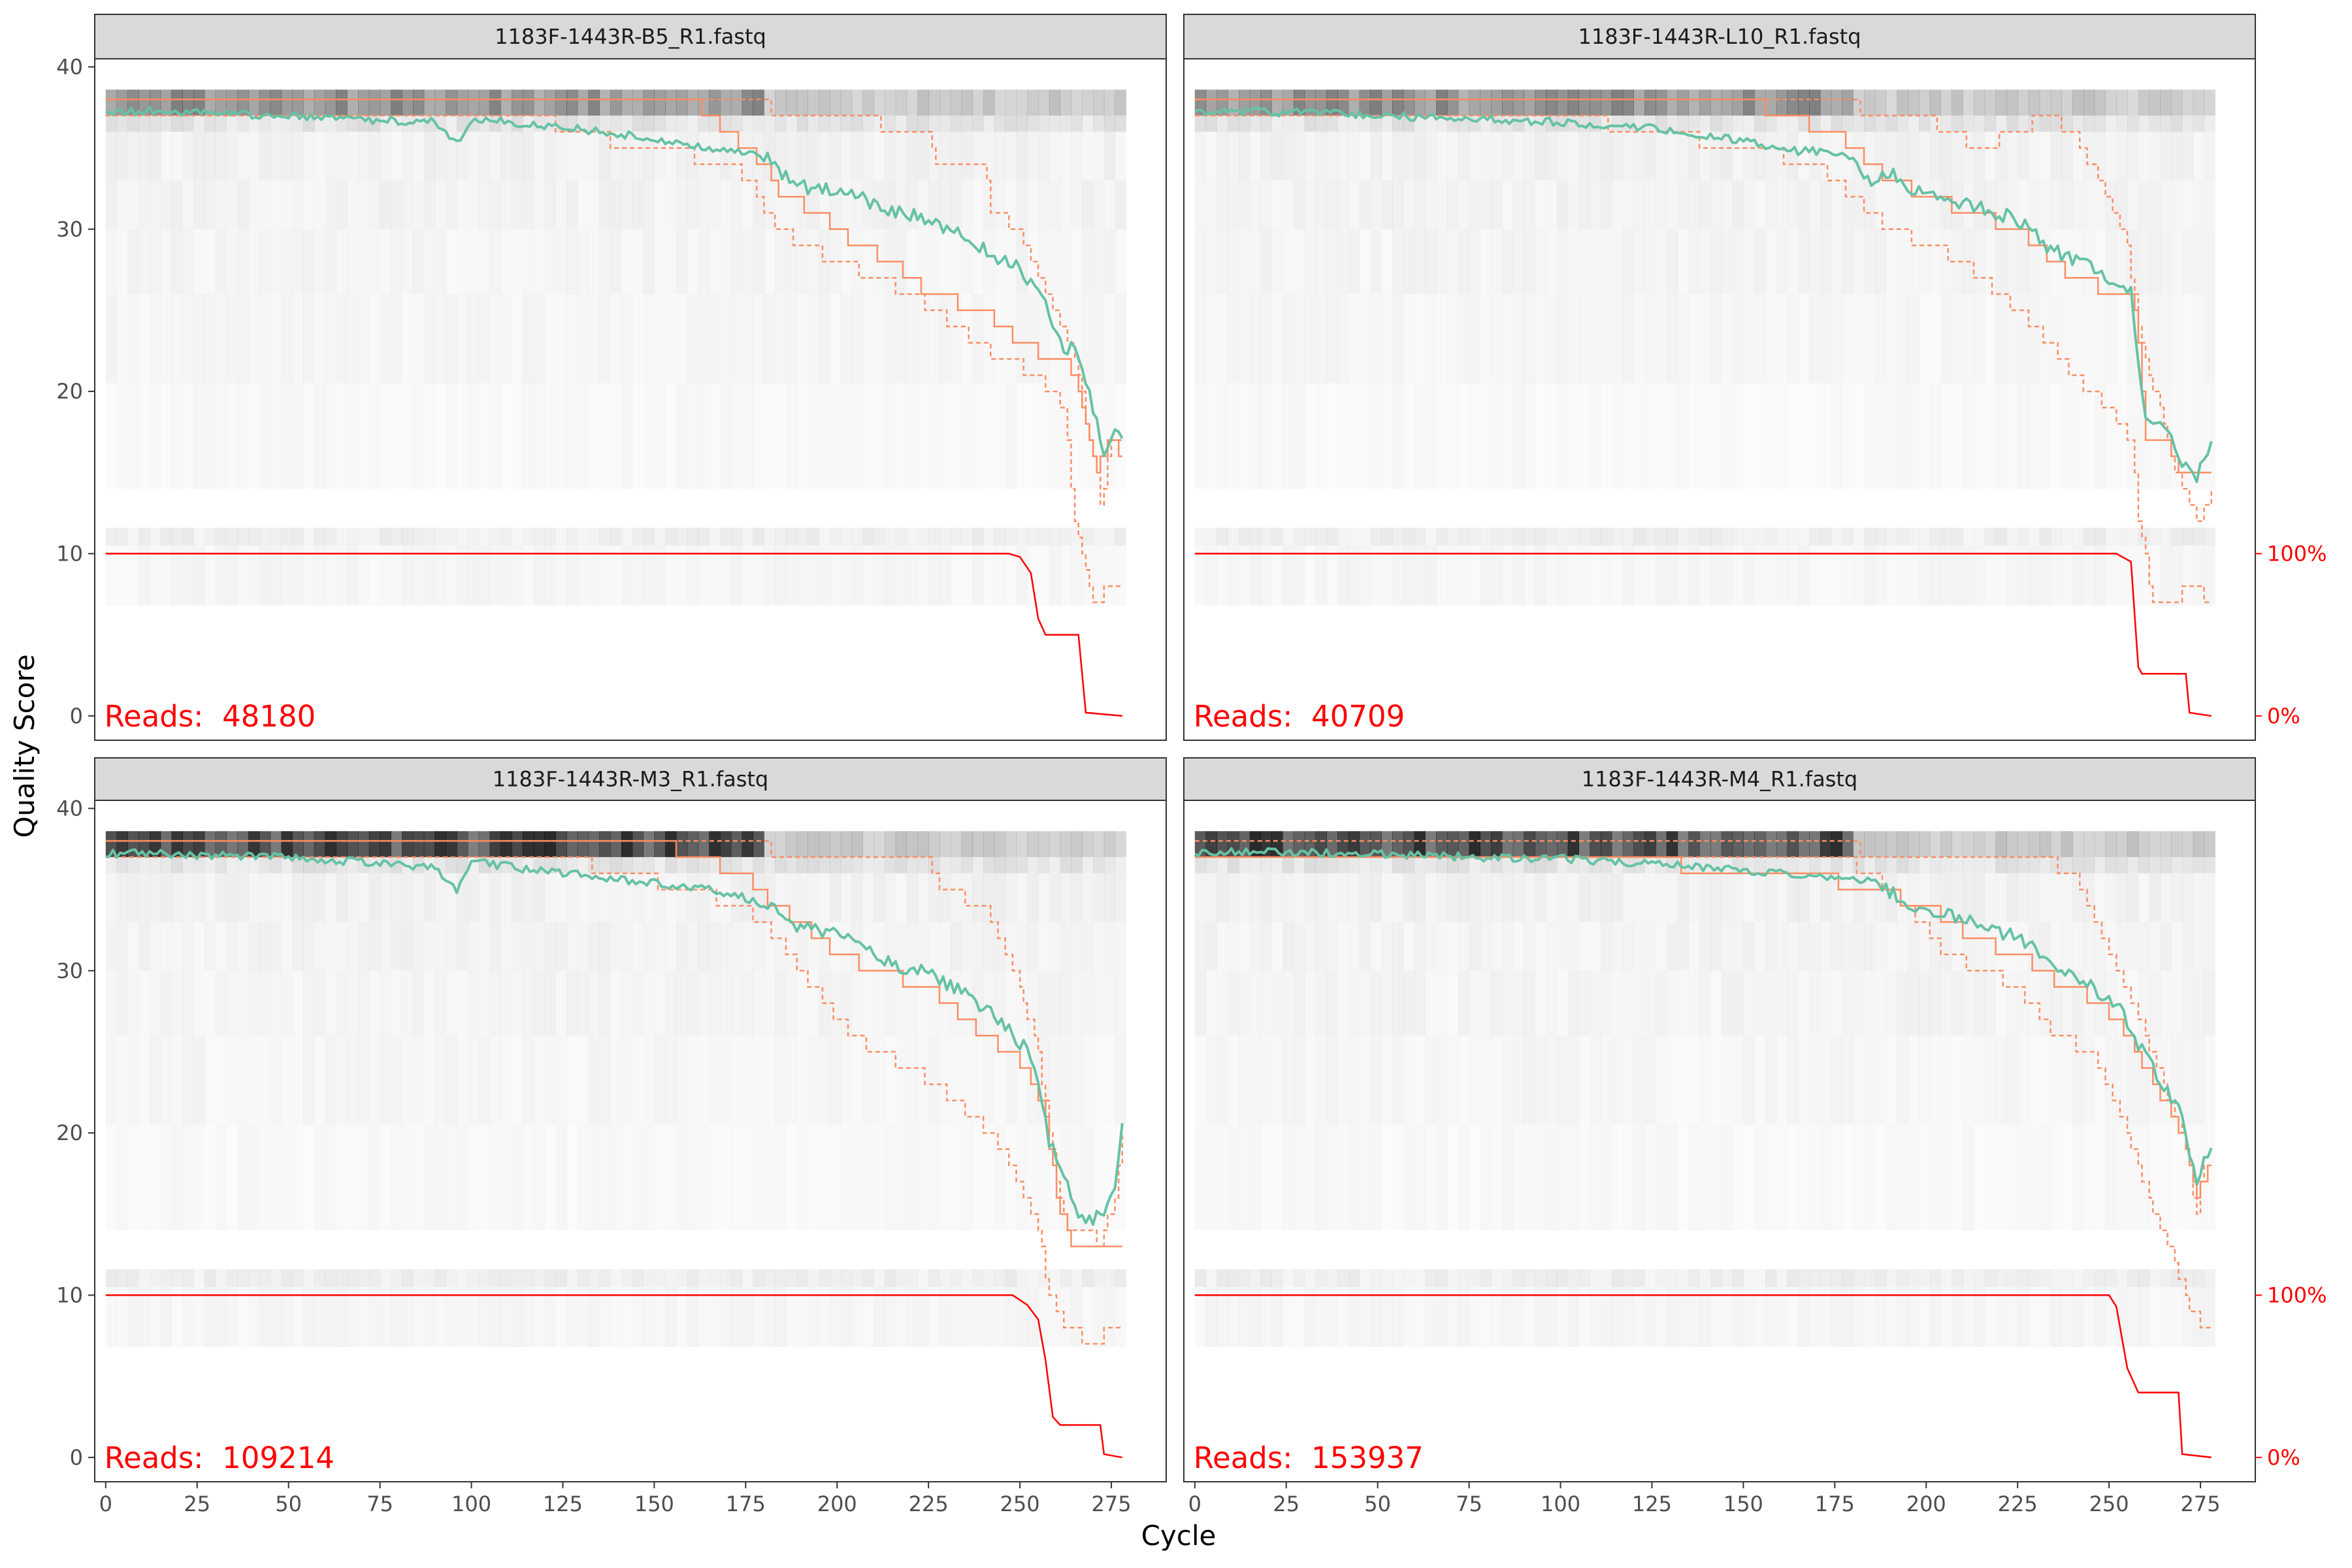 The width and height of the screenshot is (2352, 1568). I want to click on median-line, so click(613, 1044).